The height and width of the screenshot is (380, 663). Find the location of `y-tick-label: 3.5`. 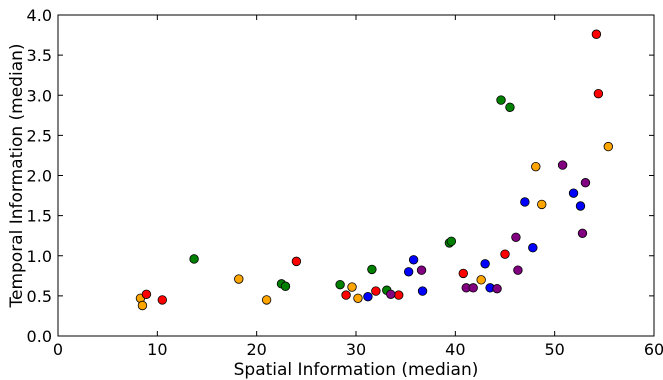

y-tick-label: 3.5 is located at coordinates (39, 55).